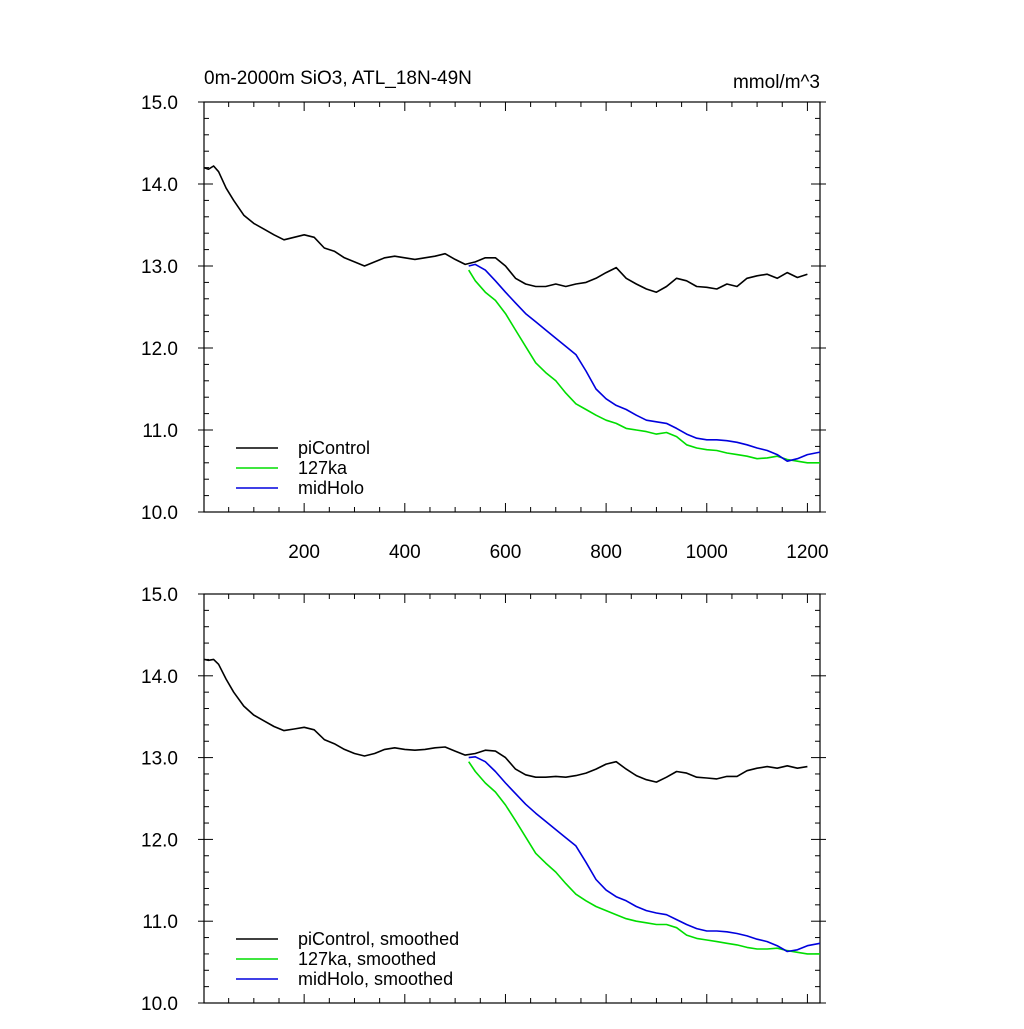  What do you see at coordinates (378, 939) in the screenshot?
I see `legend-label: piControl, smoothed` at bounding box center [378, 939].